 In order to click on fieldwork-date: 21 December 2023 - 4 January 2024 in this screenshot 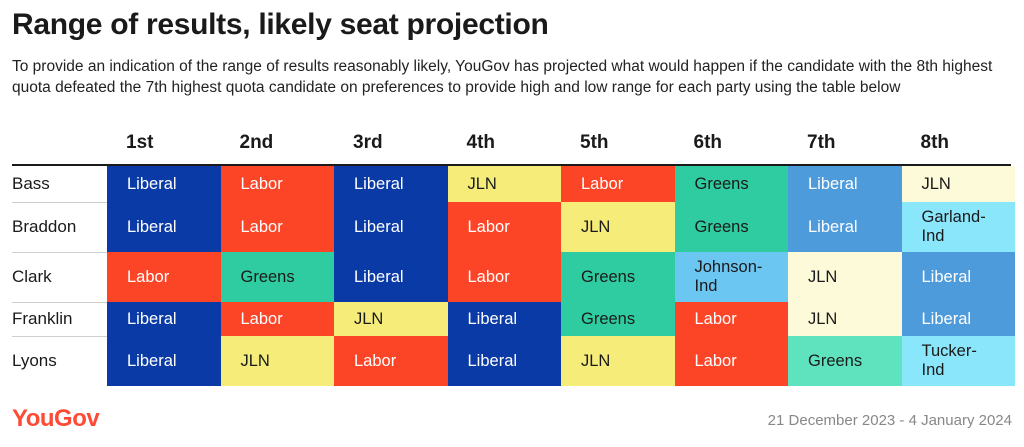, I will do `click(889, 420)`.